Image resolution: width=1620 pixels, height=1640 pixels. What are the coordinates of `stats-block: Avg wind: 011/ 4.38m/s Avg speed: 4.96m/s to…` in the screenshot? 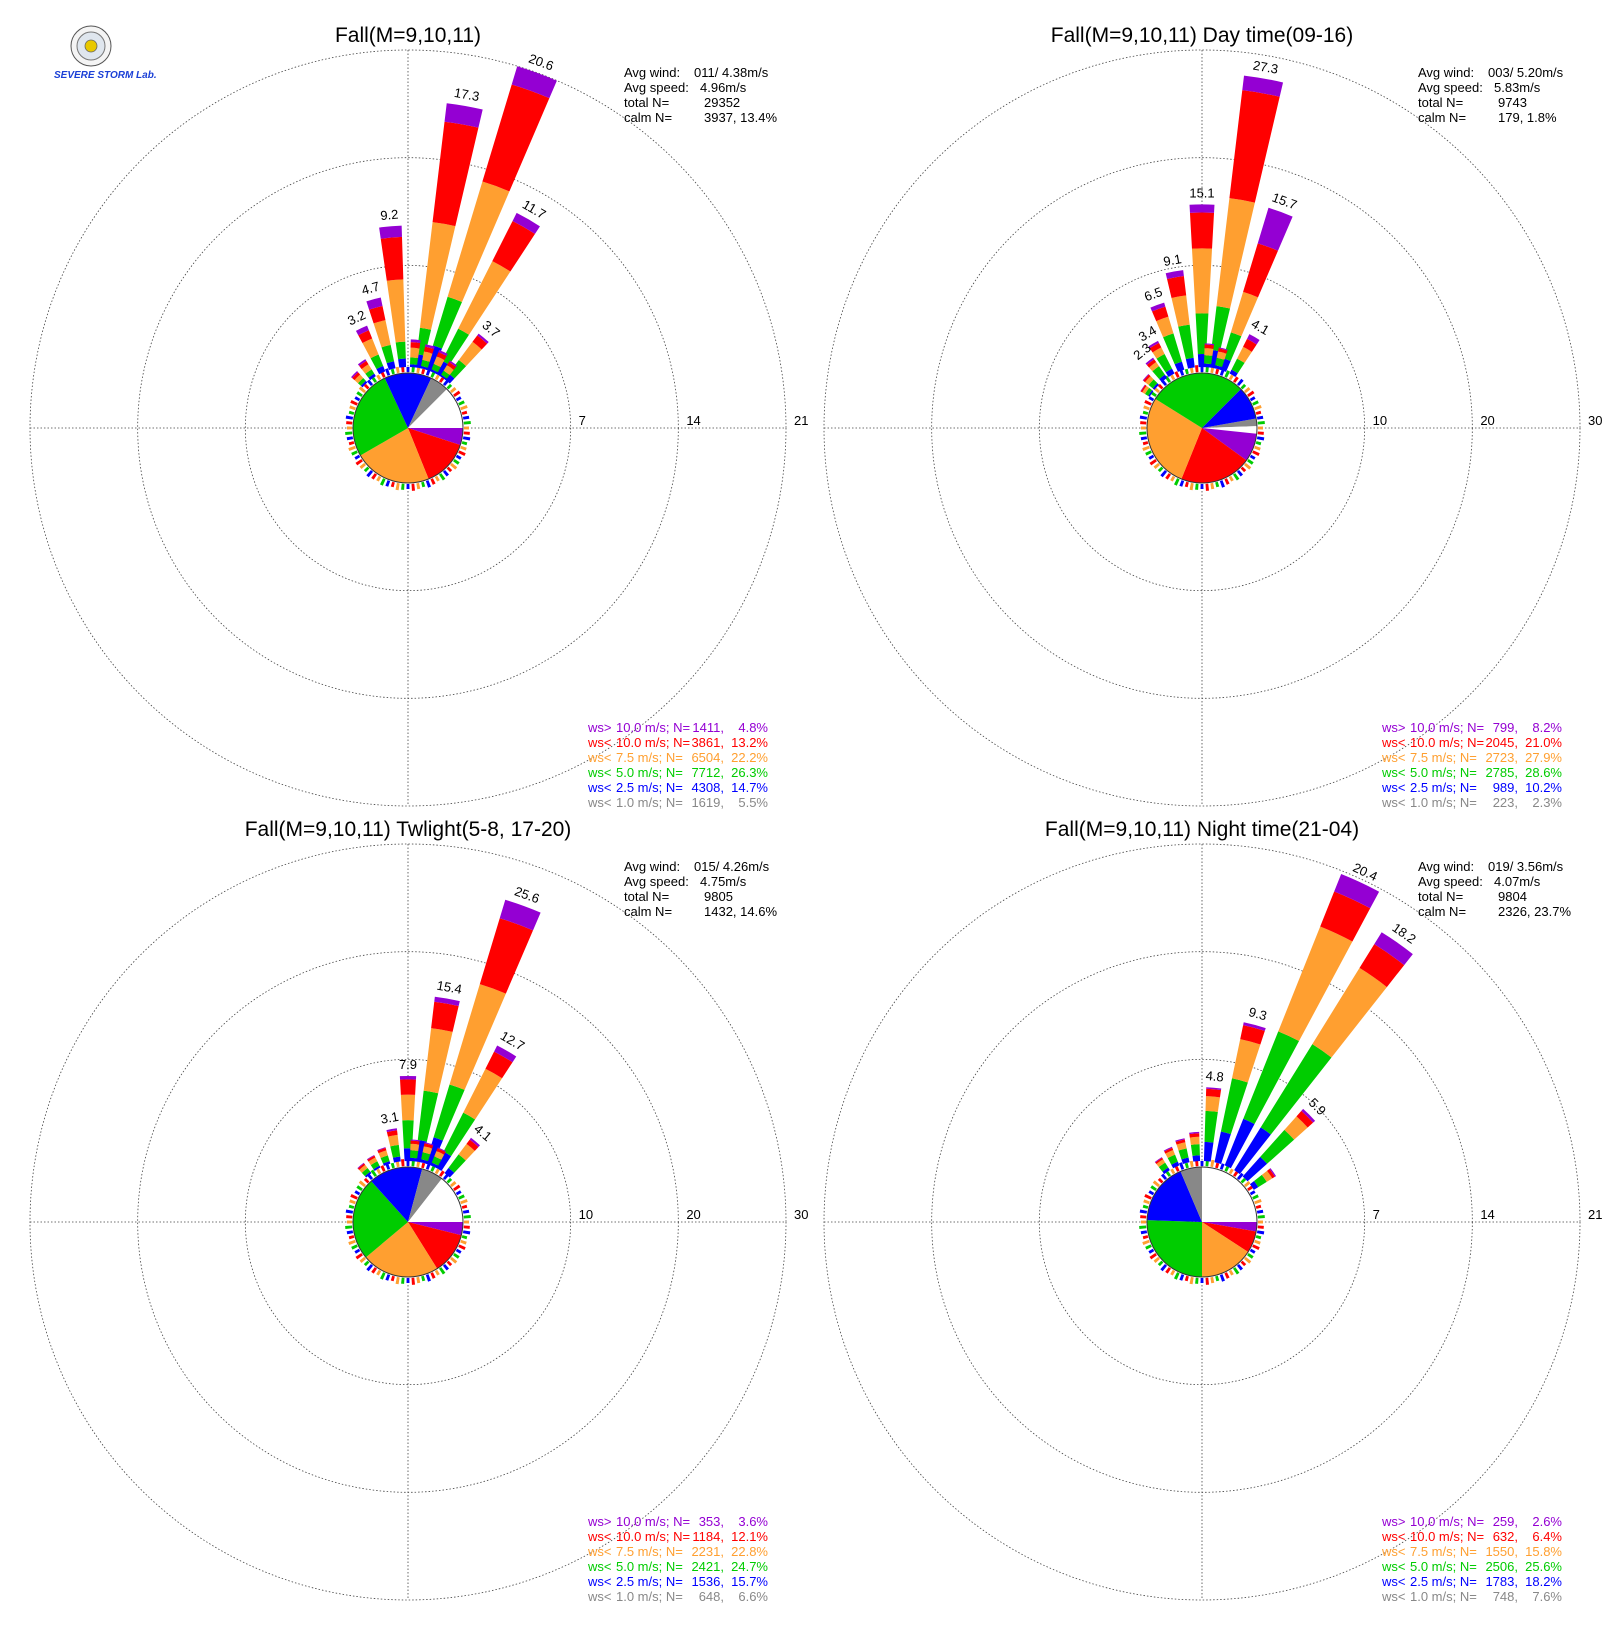 It's located at (700, 95).